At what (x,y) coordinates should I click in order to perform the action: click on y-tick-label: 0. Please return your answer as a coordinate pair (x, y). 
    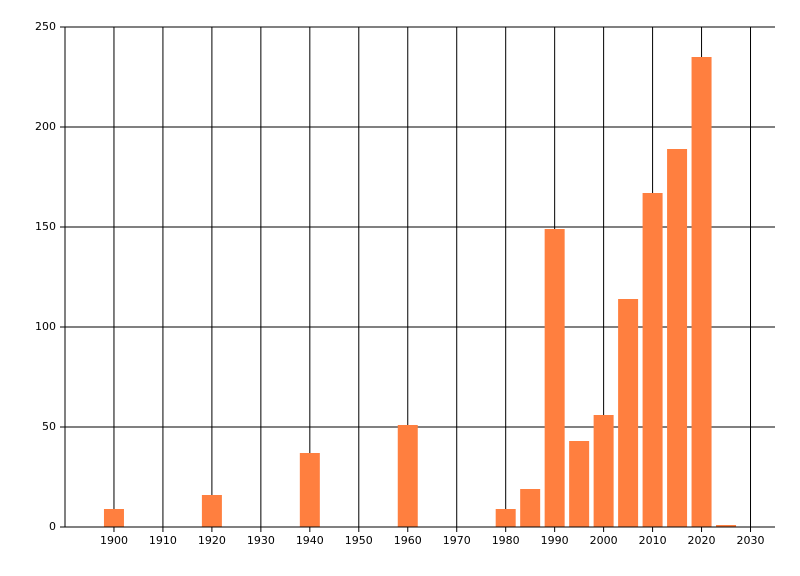
    Looking at the image, I should click on (52, 526).